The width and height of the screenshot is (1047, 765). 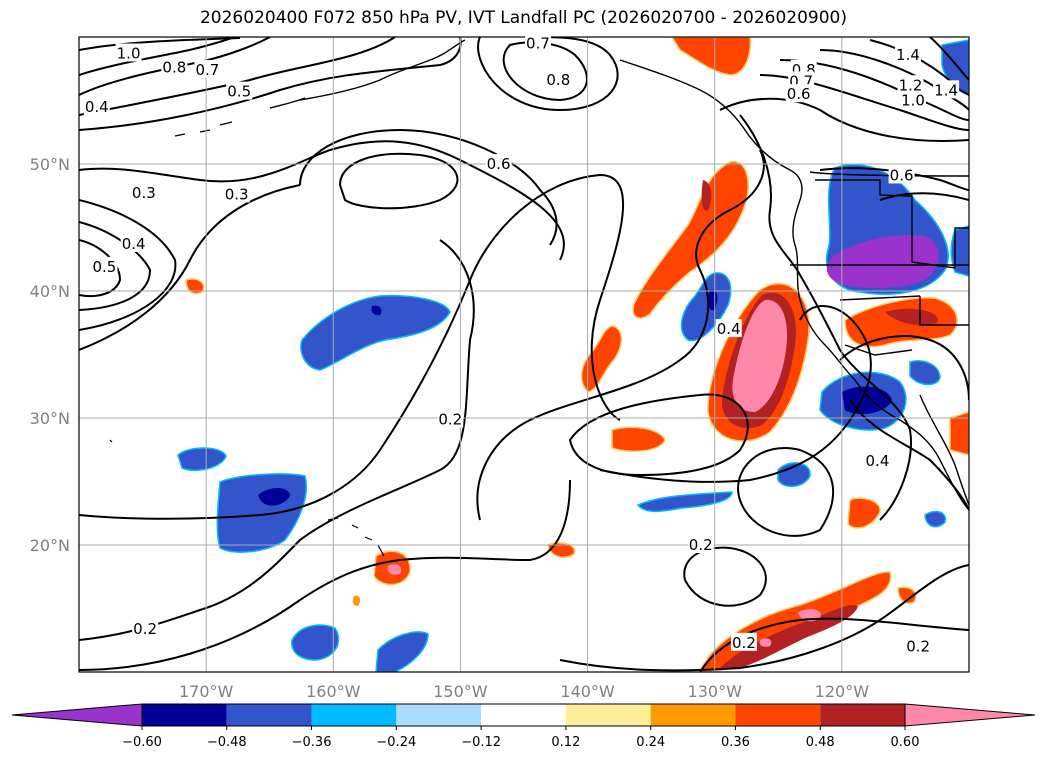 I want to click on colorbar-tick-label: 0.48, so click(x=820, y=742).